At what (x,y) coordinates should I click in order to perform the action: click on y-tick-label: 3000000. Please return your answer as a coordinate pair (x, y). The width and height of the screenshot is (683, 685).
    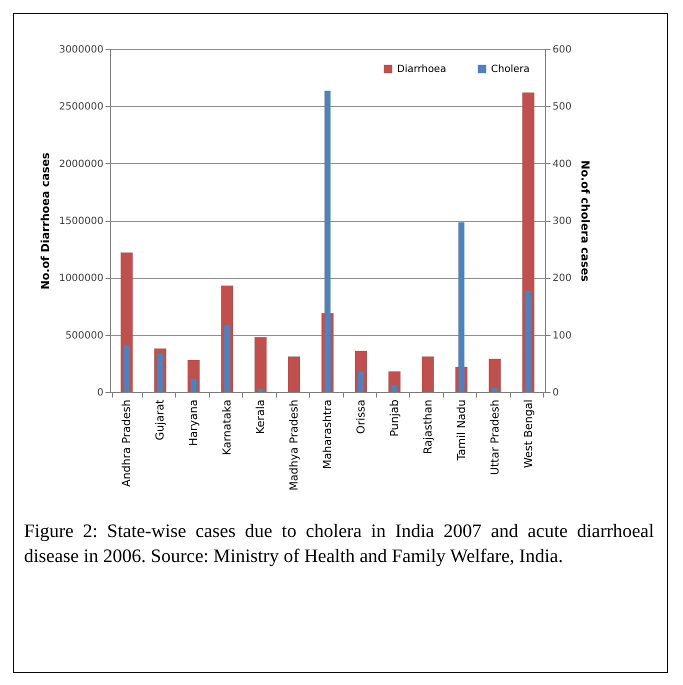
    Looking at the image, I should click on (81, 50).